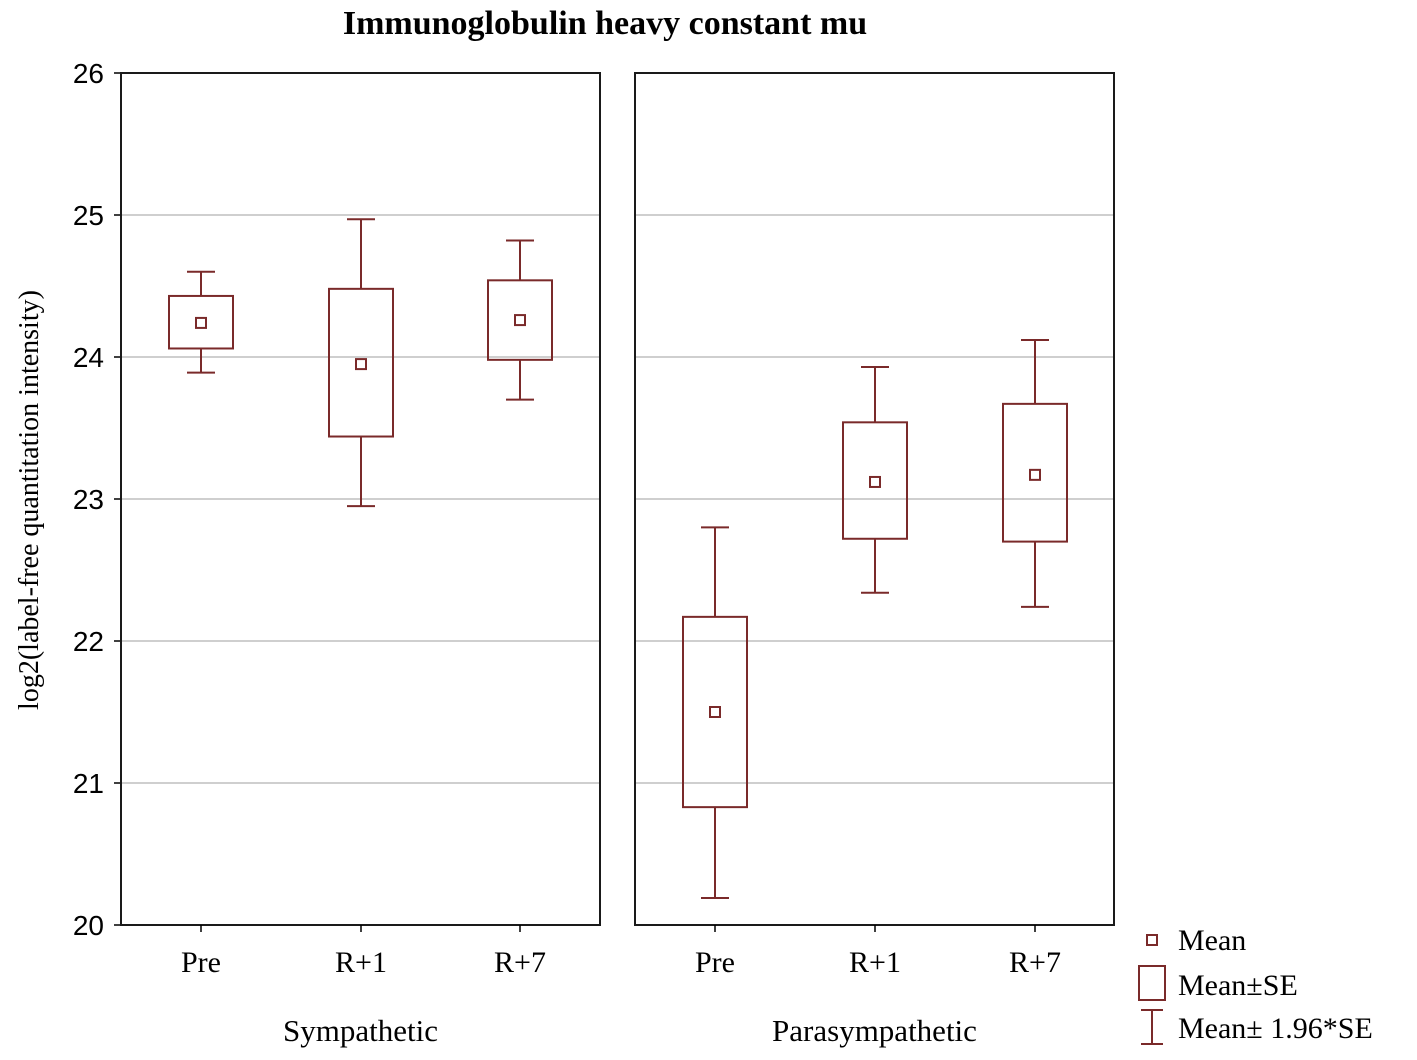  I want to click on y-tick-label: 21, so click(88, 783).